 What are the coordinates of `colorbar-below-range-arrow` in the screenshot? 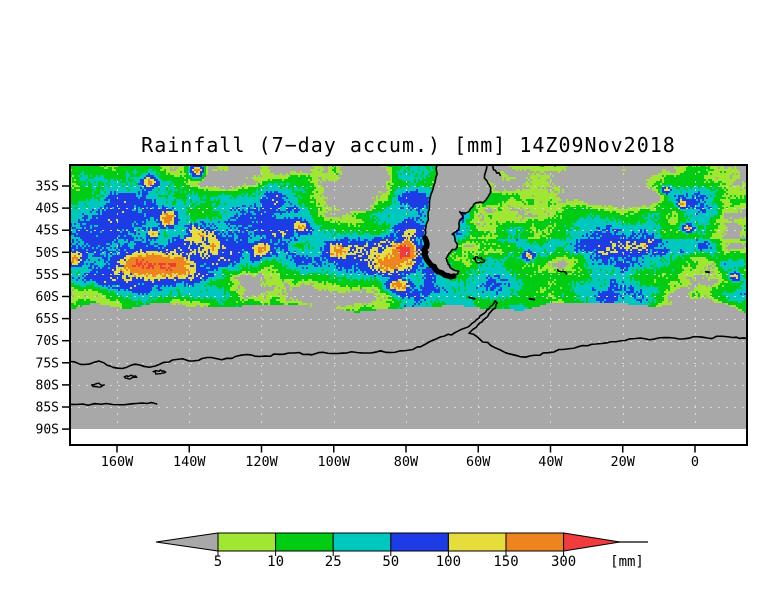 It's located at (187, 542).